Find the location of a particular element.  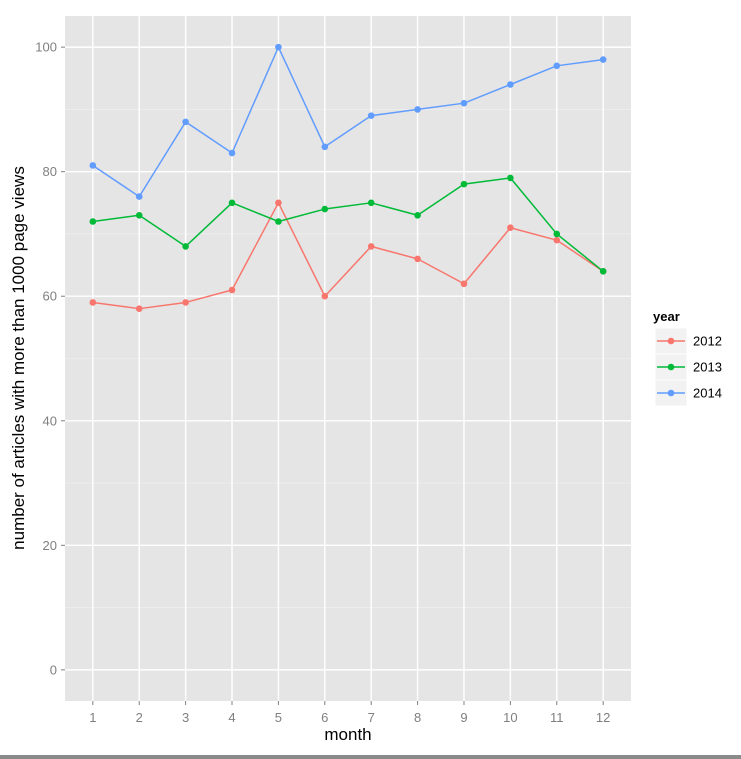

y-tick-label: 40 is located at coordinates (50, 420).